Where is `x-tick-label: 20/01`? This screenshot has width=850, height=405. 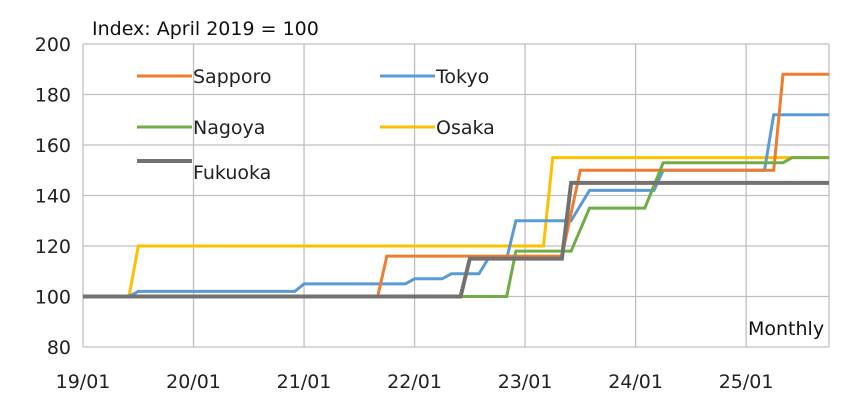
x-tick-label: 20/01 is located at coordinates (193, 382).